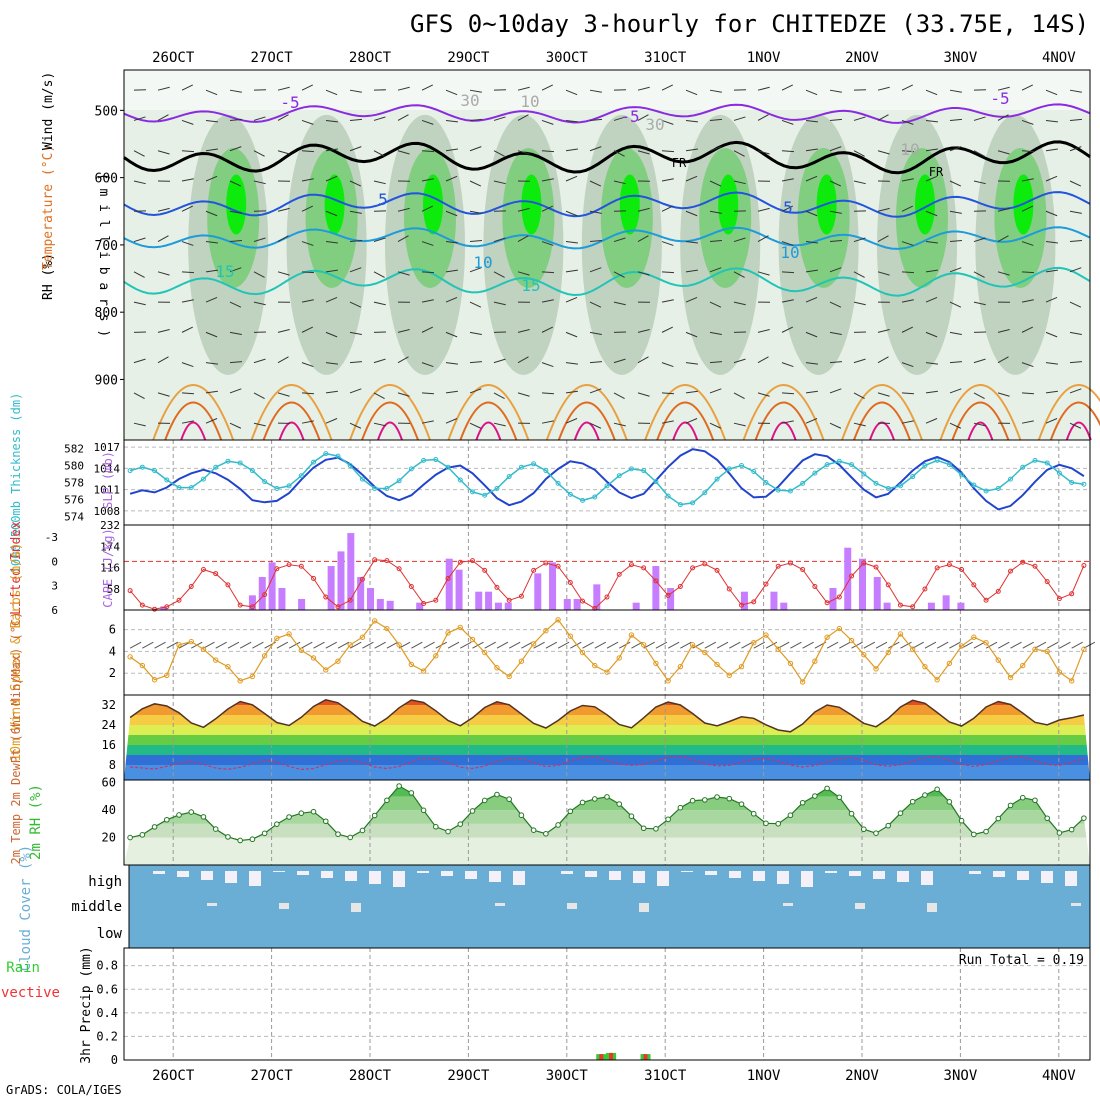  What do you see at coordinates (107, 966) in the screenshot?
I see `precip-tick-label: 0.8` at bounding box center [107, 966].